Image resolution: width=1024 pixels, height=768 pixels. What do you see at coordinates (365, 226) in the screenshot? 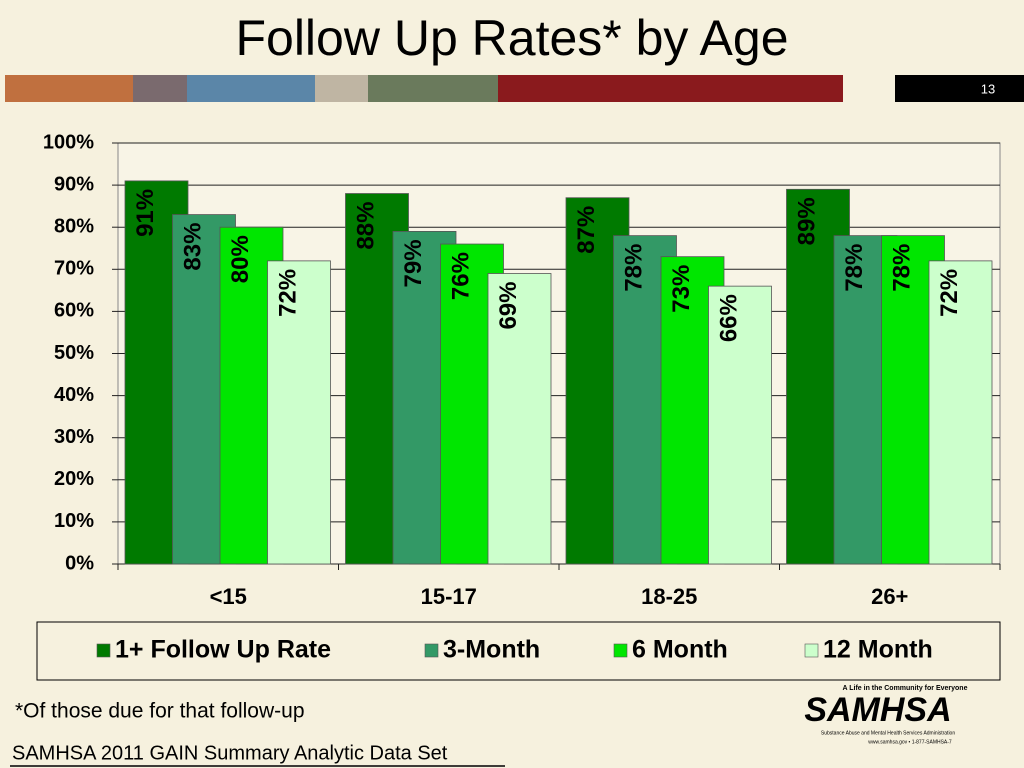
I see `value-label: 88%` at bounding box center [365, 226].